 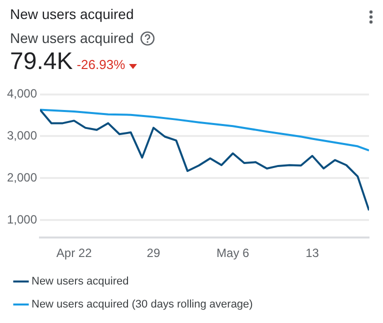 What do you see at coordinates (72, 14) in the screenshot?
I see `chart-subtitle: New users acquired` at bounding box center [72, 14].